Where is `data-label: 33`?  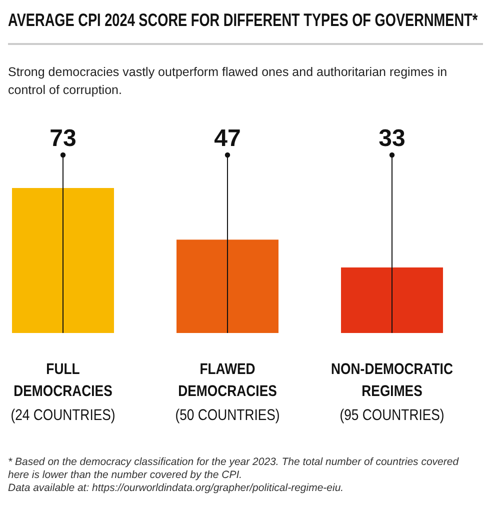 data-label: 33 is located at coordinates (392, 138).